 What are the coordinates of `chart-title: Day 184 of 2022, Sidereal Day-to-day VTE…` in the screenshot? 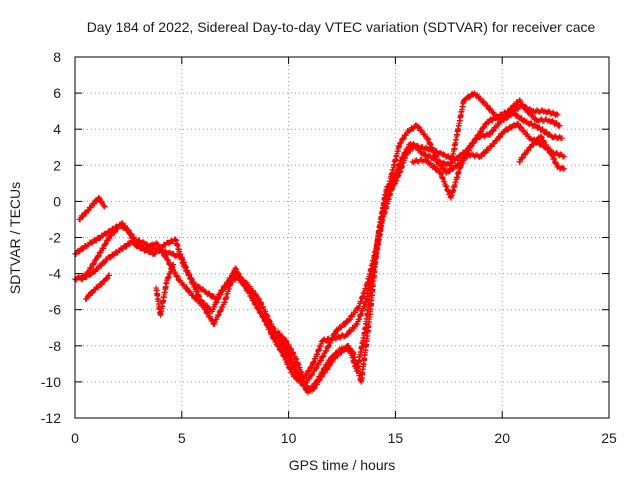 It's located at (341, 27).